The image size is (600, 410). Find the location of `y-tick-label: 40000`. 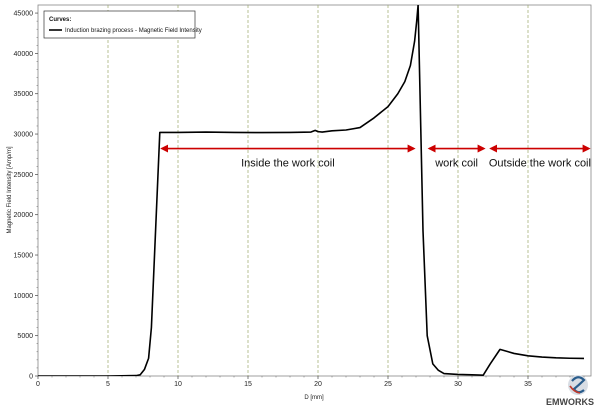

y-tick-label: 40000 is located at coordinates (24, 54).